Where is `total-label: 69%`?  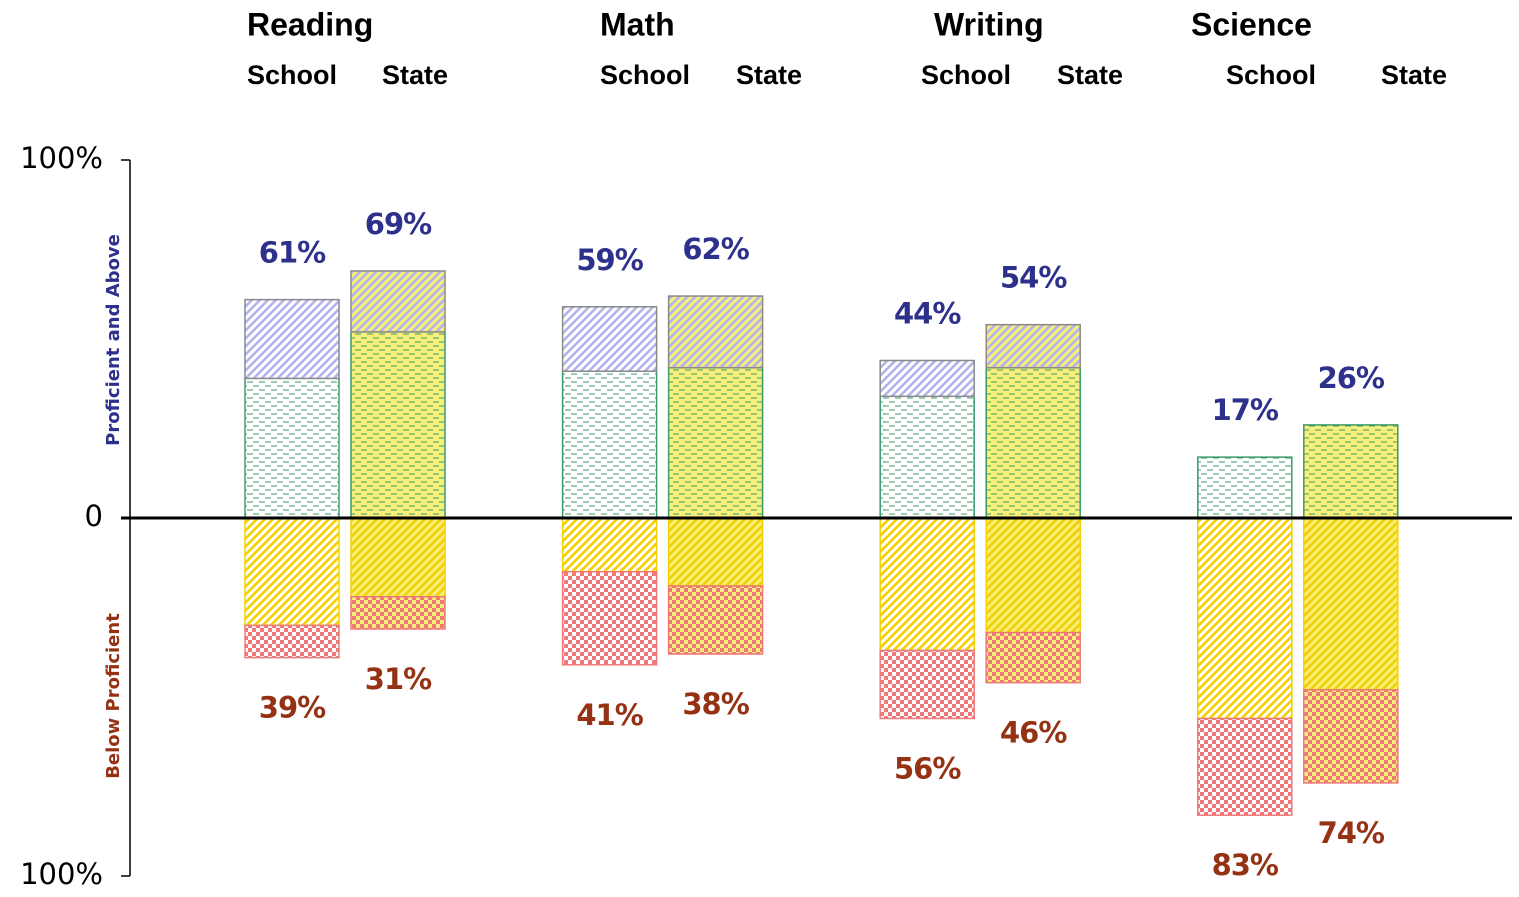 total-label: 69% is located at coordinates (398, 224).